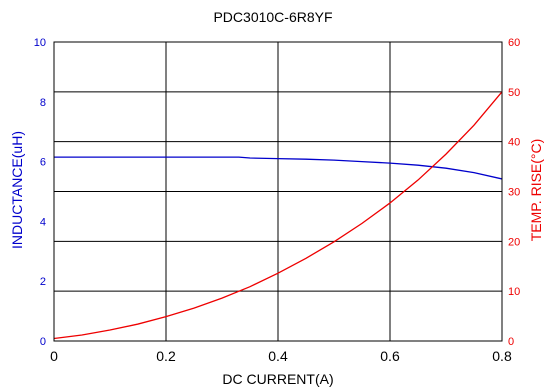  What do you see at coordinates (514, 242) in the screenshot?
I see `y-right-tick-label: 20` at bounding box center [514, 242].